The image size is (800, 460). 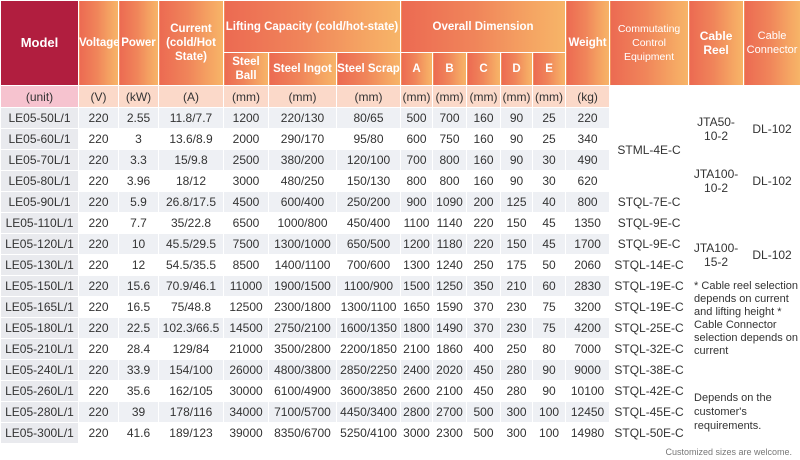 What do you see at coordinates (417, 391) in the screenshot?
I see `dim-a-cell: 2600` at bounding box center [417, 391].